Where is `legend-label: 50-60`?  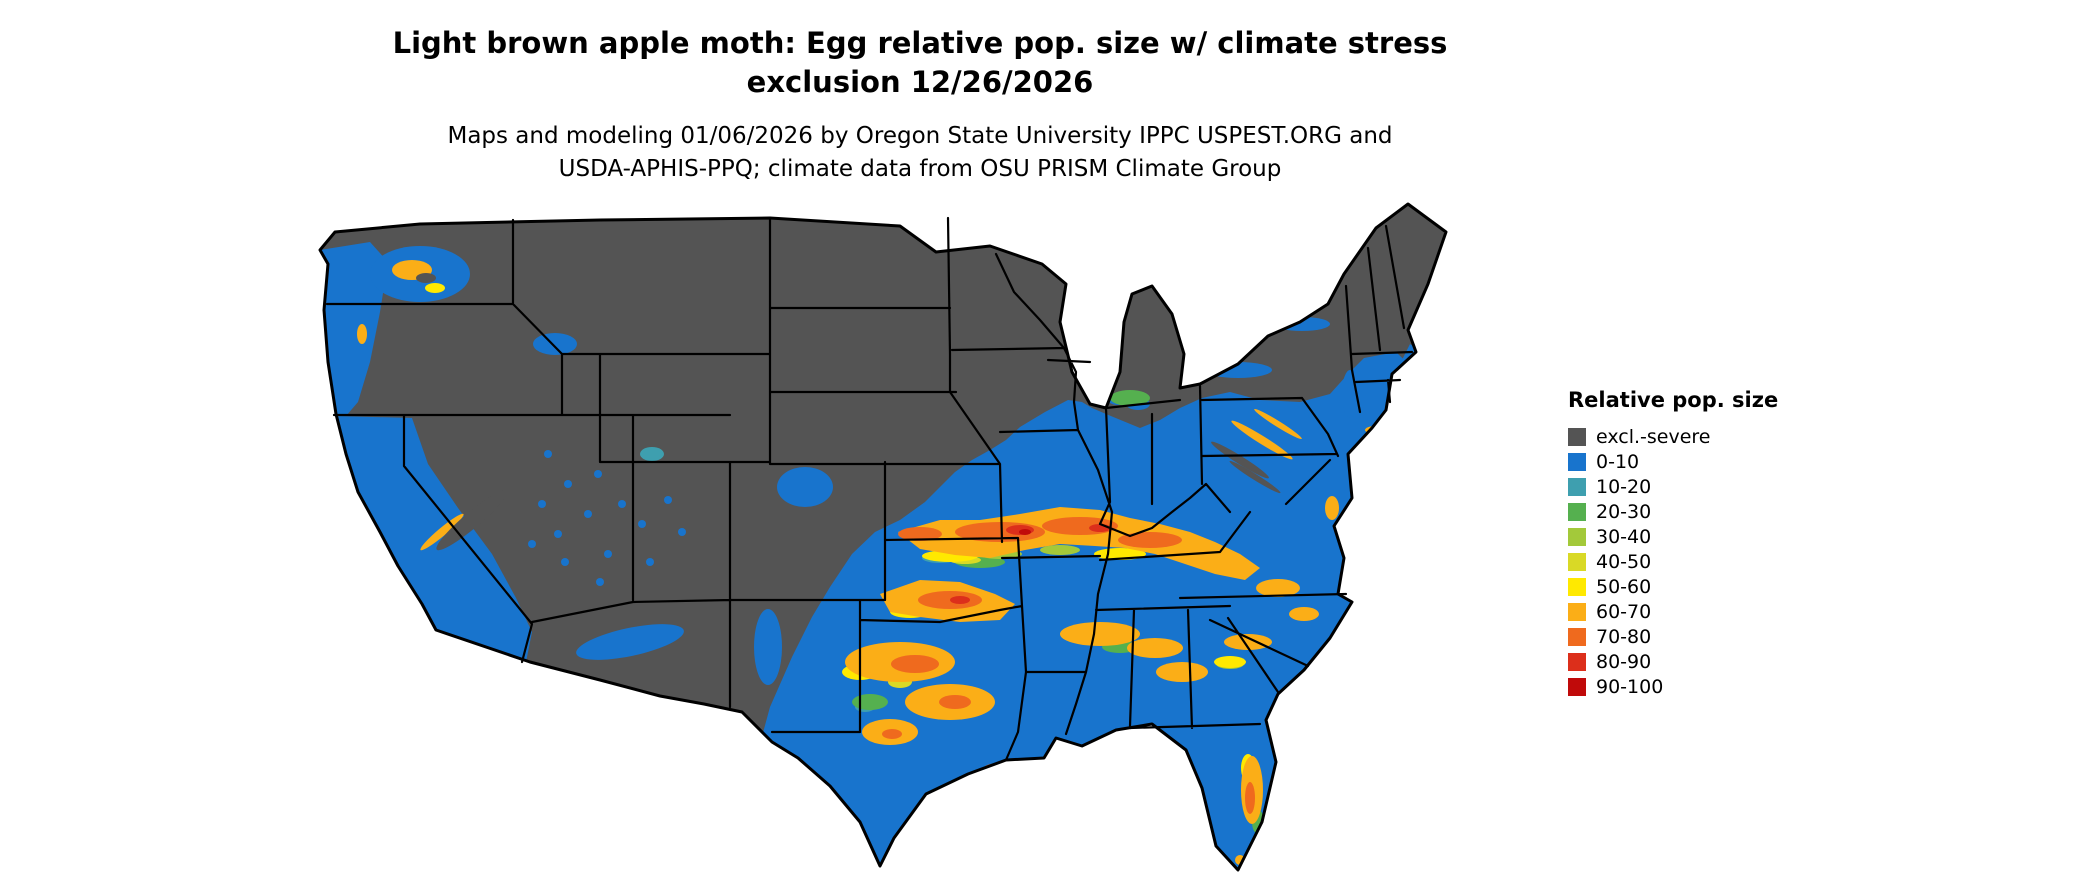 legend-label: 50-60 is located at coordinates (1624, 586).